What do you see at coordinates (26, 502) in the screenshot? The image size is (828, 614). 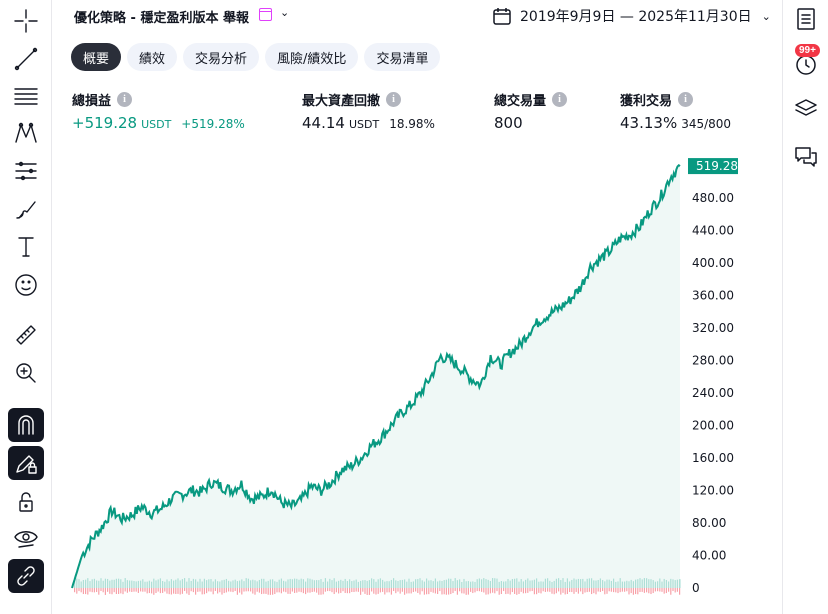 I see `lock-tool` at bounding box center [26, 502].